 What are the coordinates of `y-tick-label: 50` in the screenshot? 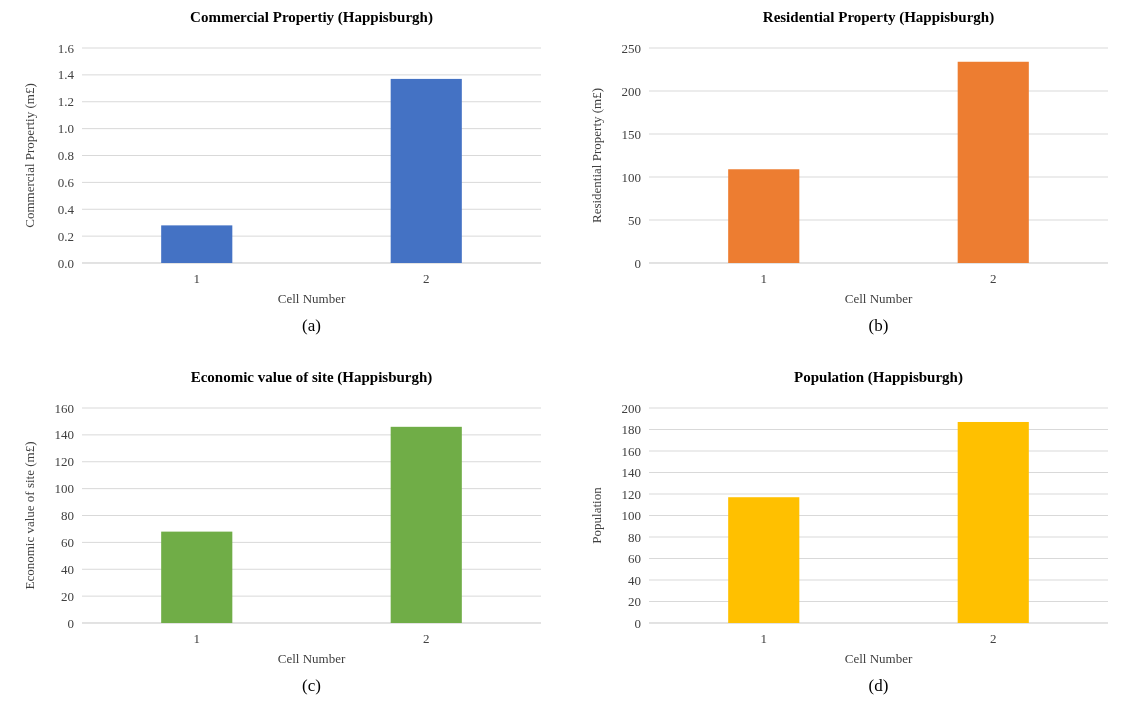 It's located at (634, 220).